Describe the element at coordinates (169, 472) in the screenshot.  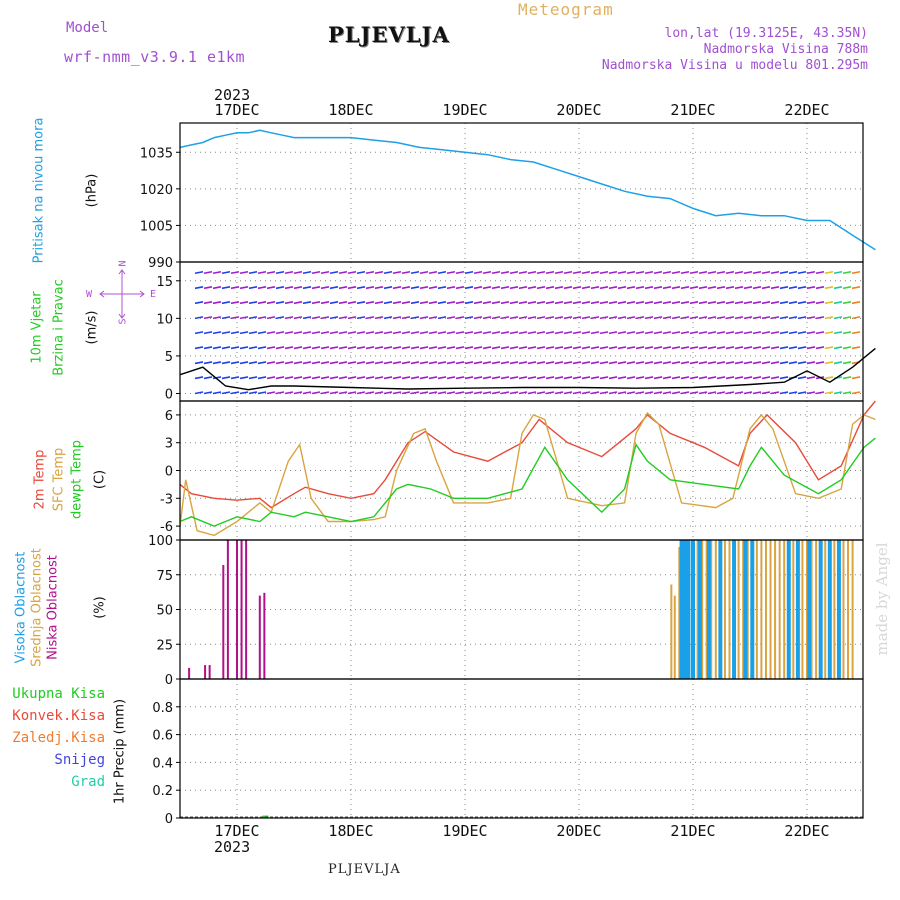
I see `y-tick-label: 0` at that location.